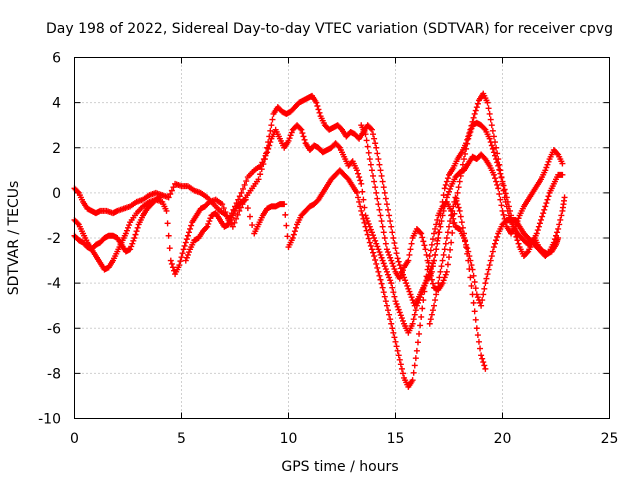 Image resolution: width=640 pixels, height=480 pixels. What do you see at coordinates (289, 439) in the screenshot?
I see `x-tick-label: 10` at bounding box center [289, 439].